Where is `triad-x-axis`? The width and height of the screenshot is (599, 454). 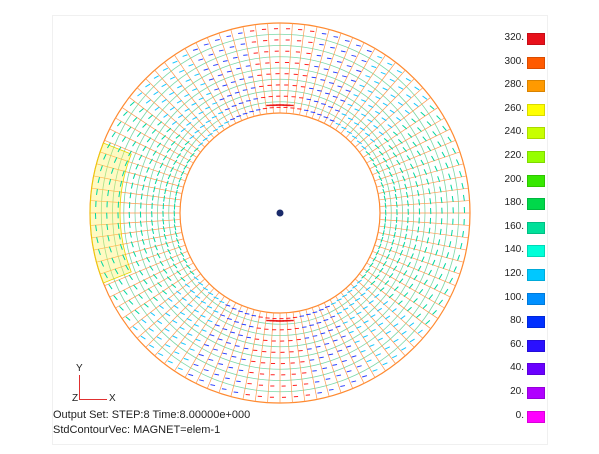
triad-x-axis is located at coordinates (93, 399).